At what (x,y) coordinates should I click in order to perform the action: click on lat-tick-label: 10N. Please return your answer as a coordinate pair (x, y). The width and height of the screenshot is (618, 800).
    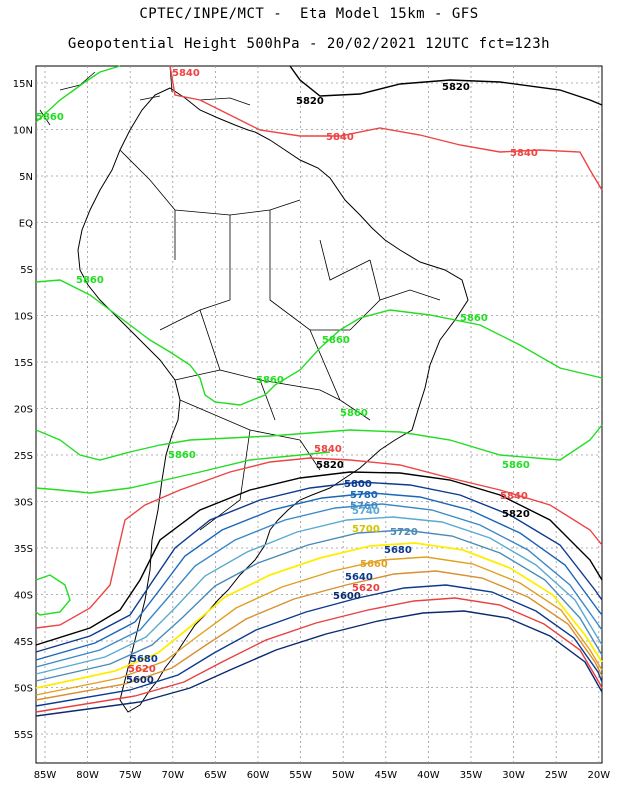
    Looking at the image, I should click on (23, 131).